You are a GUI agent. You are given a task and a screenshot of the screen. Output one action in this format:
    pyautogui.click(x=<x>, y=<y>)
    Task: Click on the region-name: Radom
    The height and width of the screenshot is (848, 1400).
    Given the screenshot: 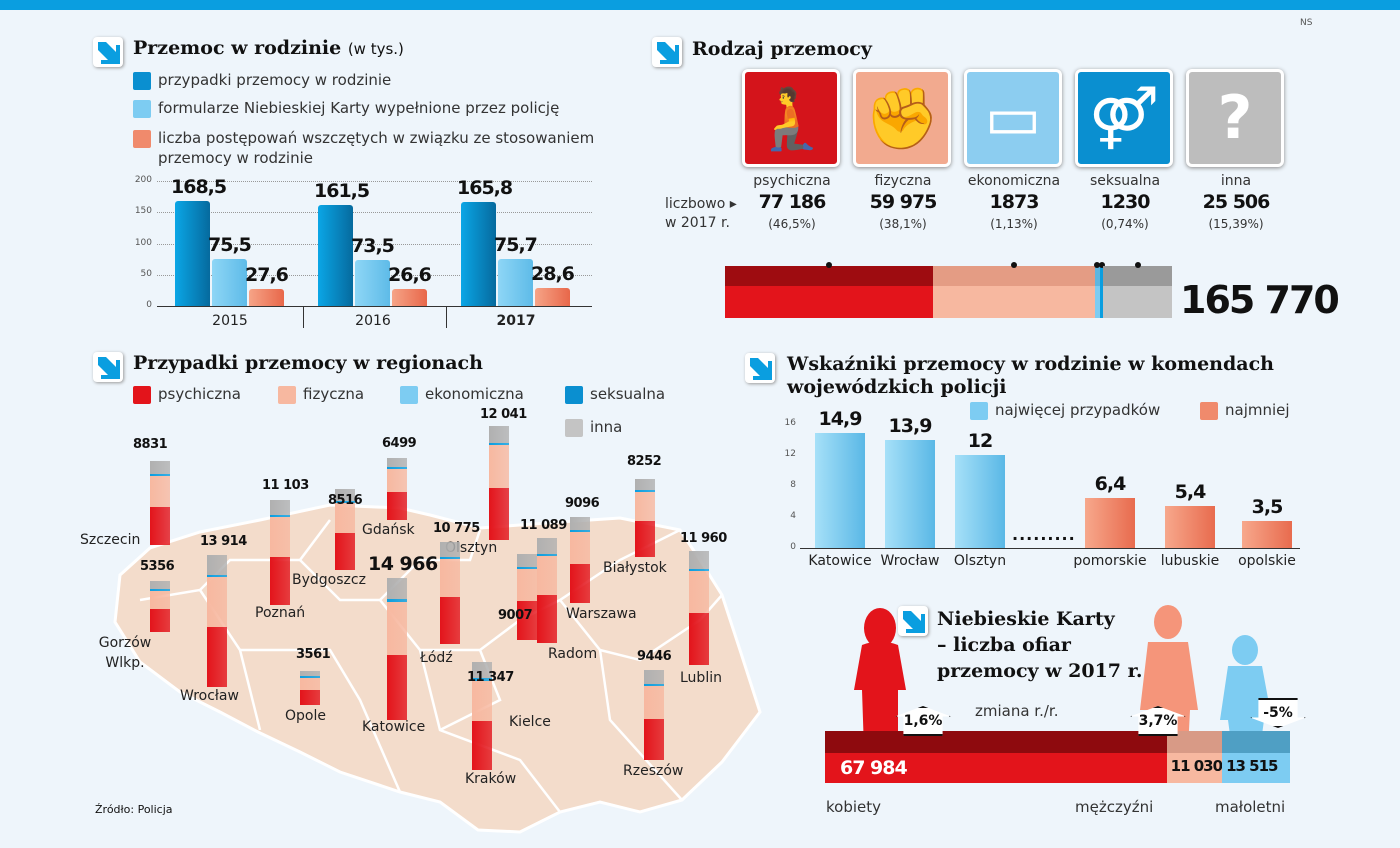 What is the action you would take?
    pyautogui.click(x=573, y=654)
    